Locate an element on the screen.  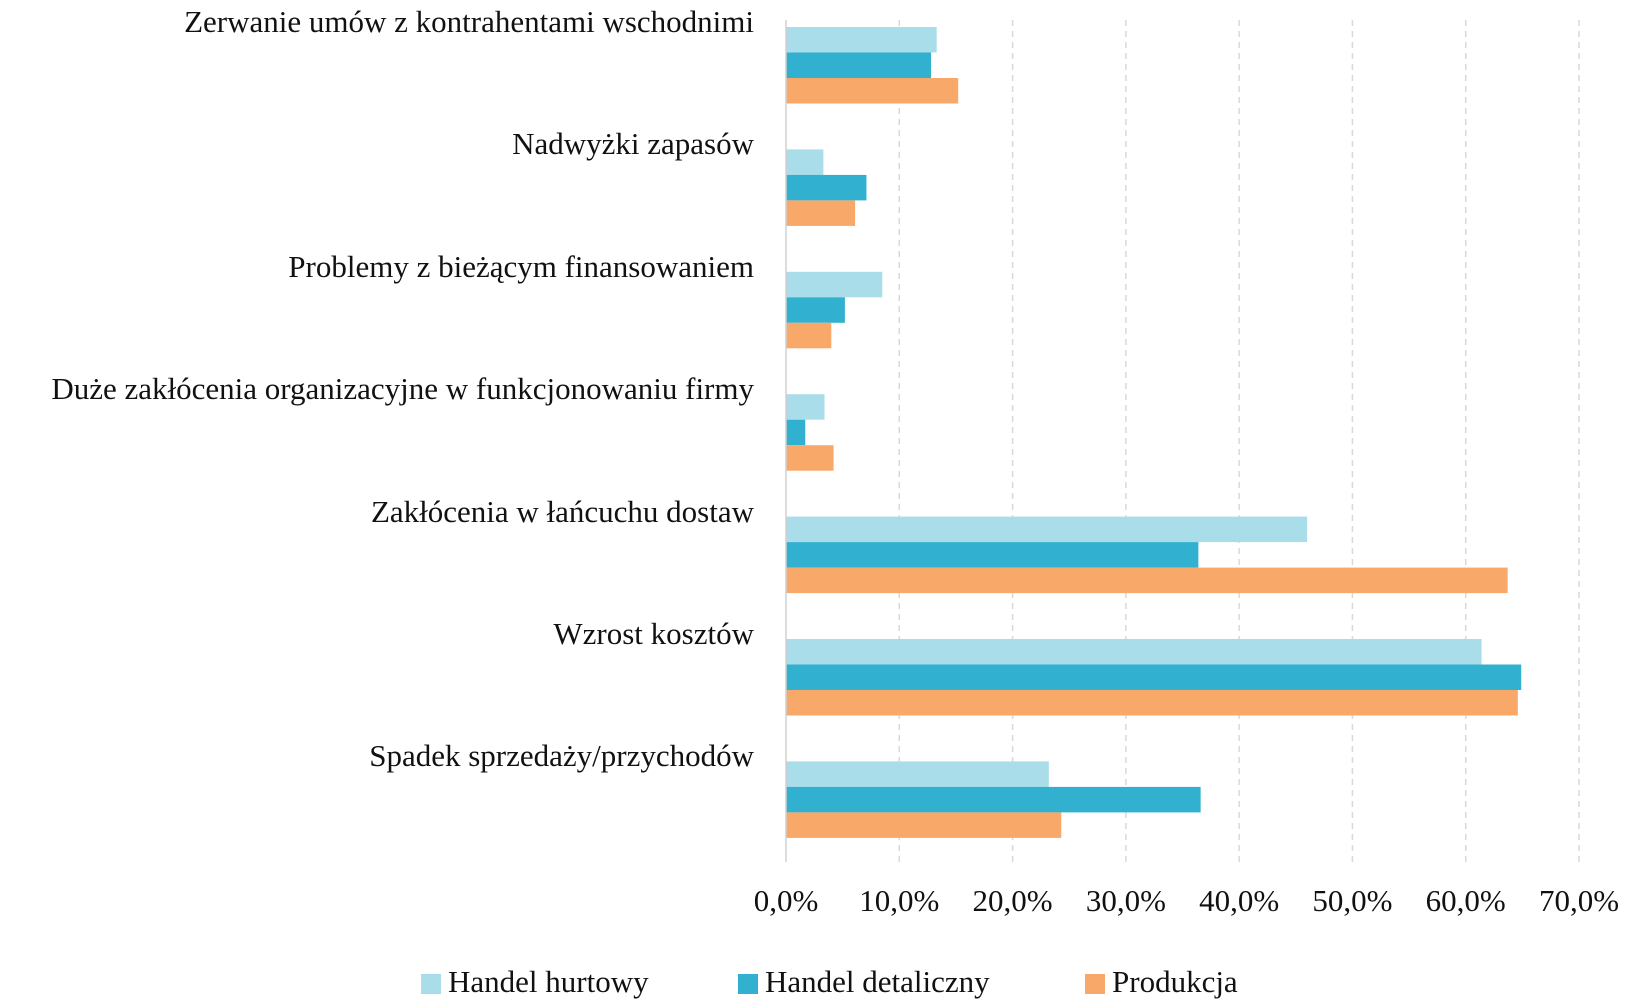
x-tick-label: 10,0% is located at coordinates (899, 900).